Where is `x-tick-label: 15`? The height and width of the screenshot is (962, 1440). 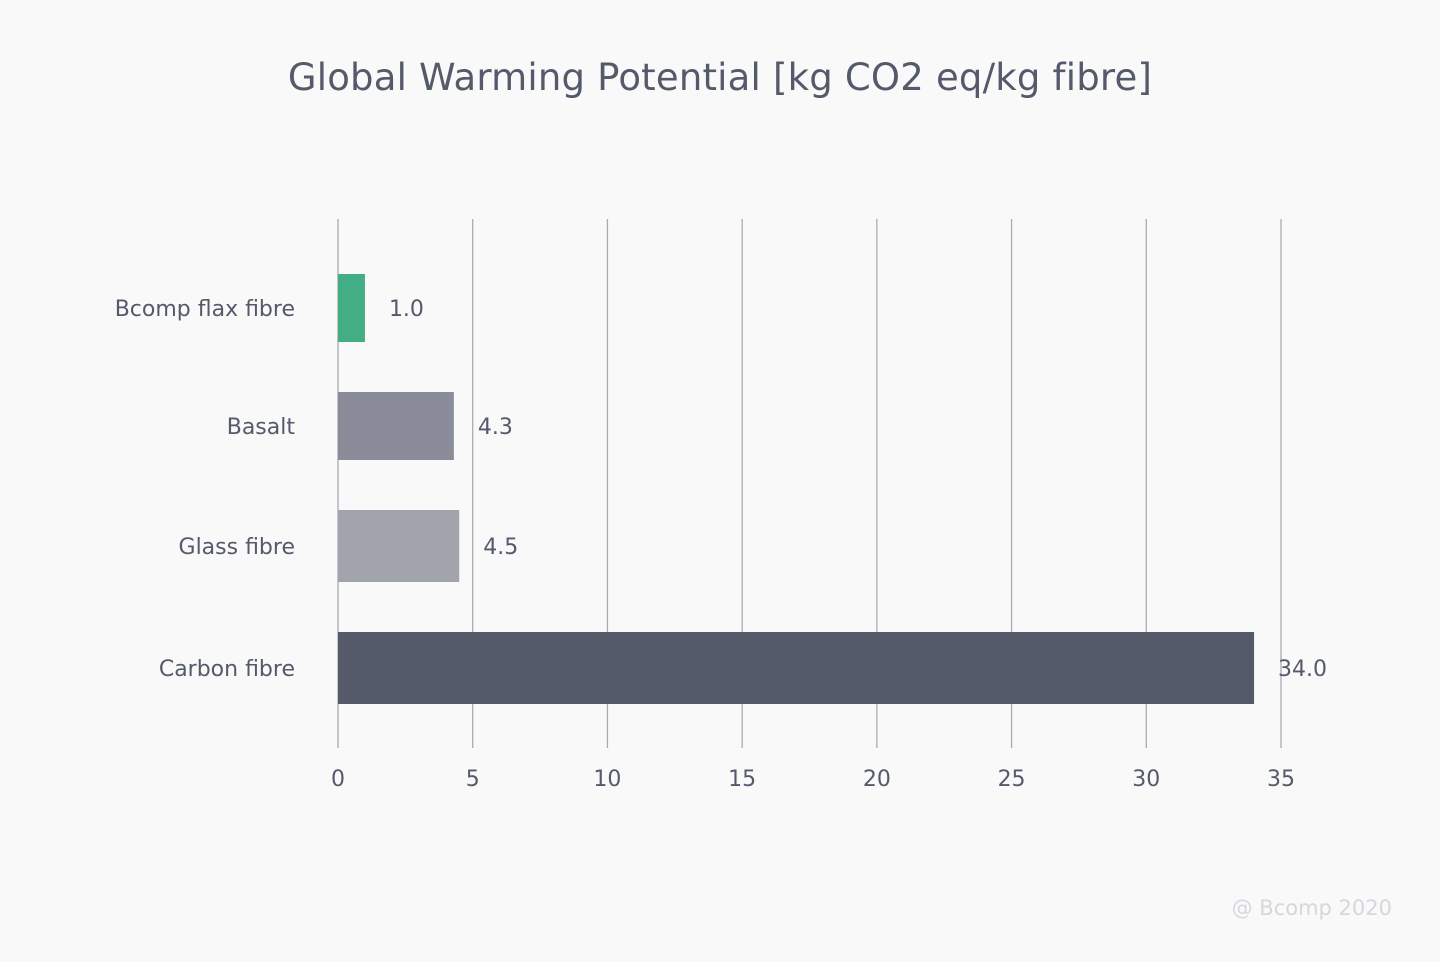
x-tick-label: 15 is located at coordinates (742, 779).